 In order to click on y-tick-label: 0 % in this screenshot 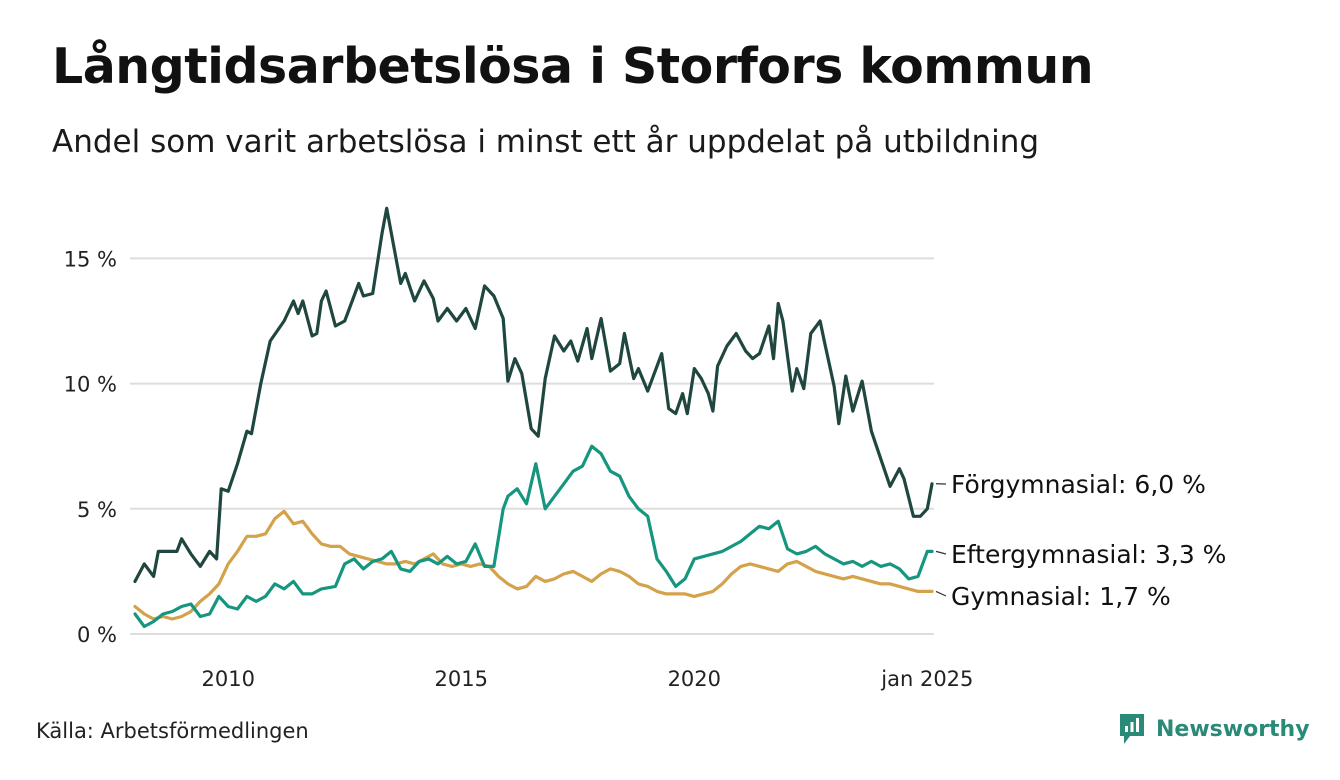, I will do `click(97, 635)`.